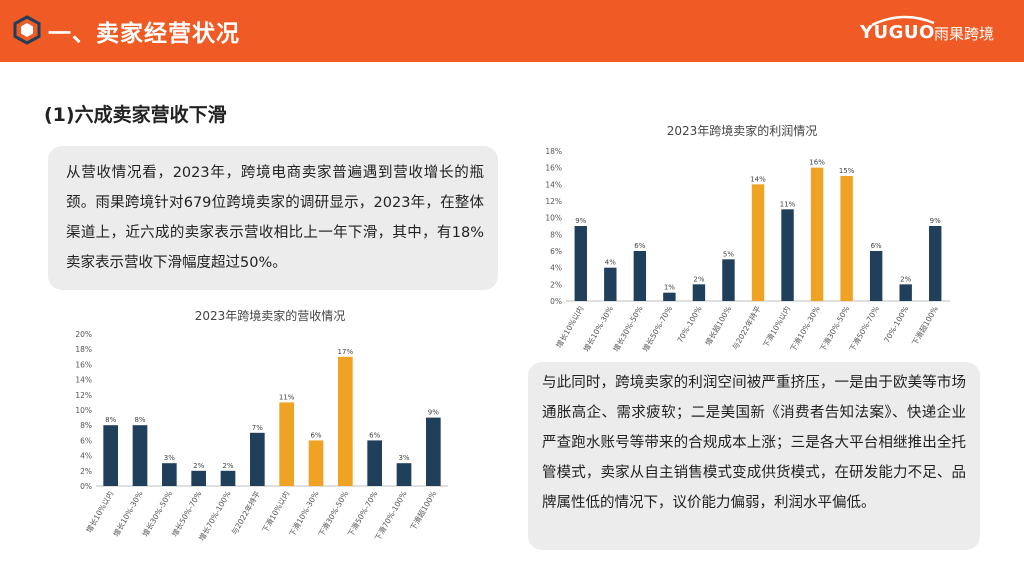  Describe the element at coordinates (964, 34) in the screenshot. I see `brand-name-cn: 雨果跨境` at that location.